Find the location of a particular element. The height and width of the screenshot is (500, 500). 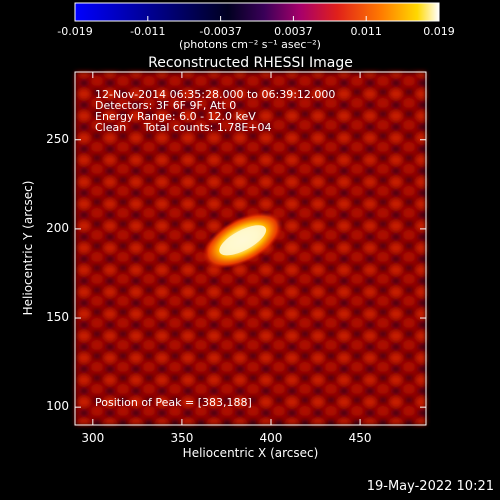

info-clean-counts: Clean Total counts: 1.78E+04 is located at coordinates (183, 127).